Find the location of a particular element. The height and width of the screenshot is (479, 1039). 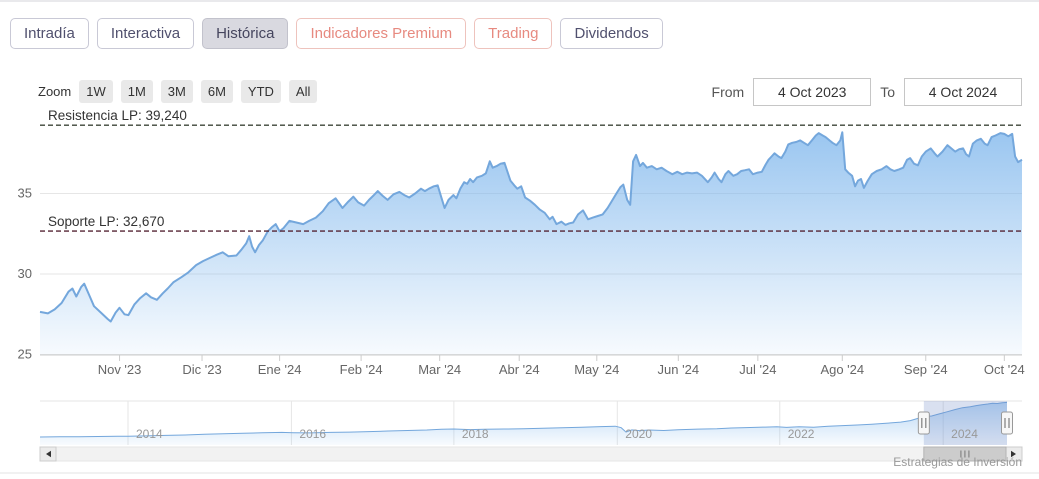

x-axis-label: Ago '24 is located at coordinates (842, 369).